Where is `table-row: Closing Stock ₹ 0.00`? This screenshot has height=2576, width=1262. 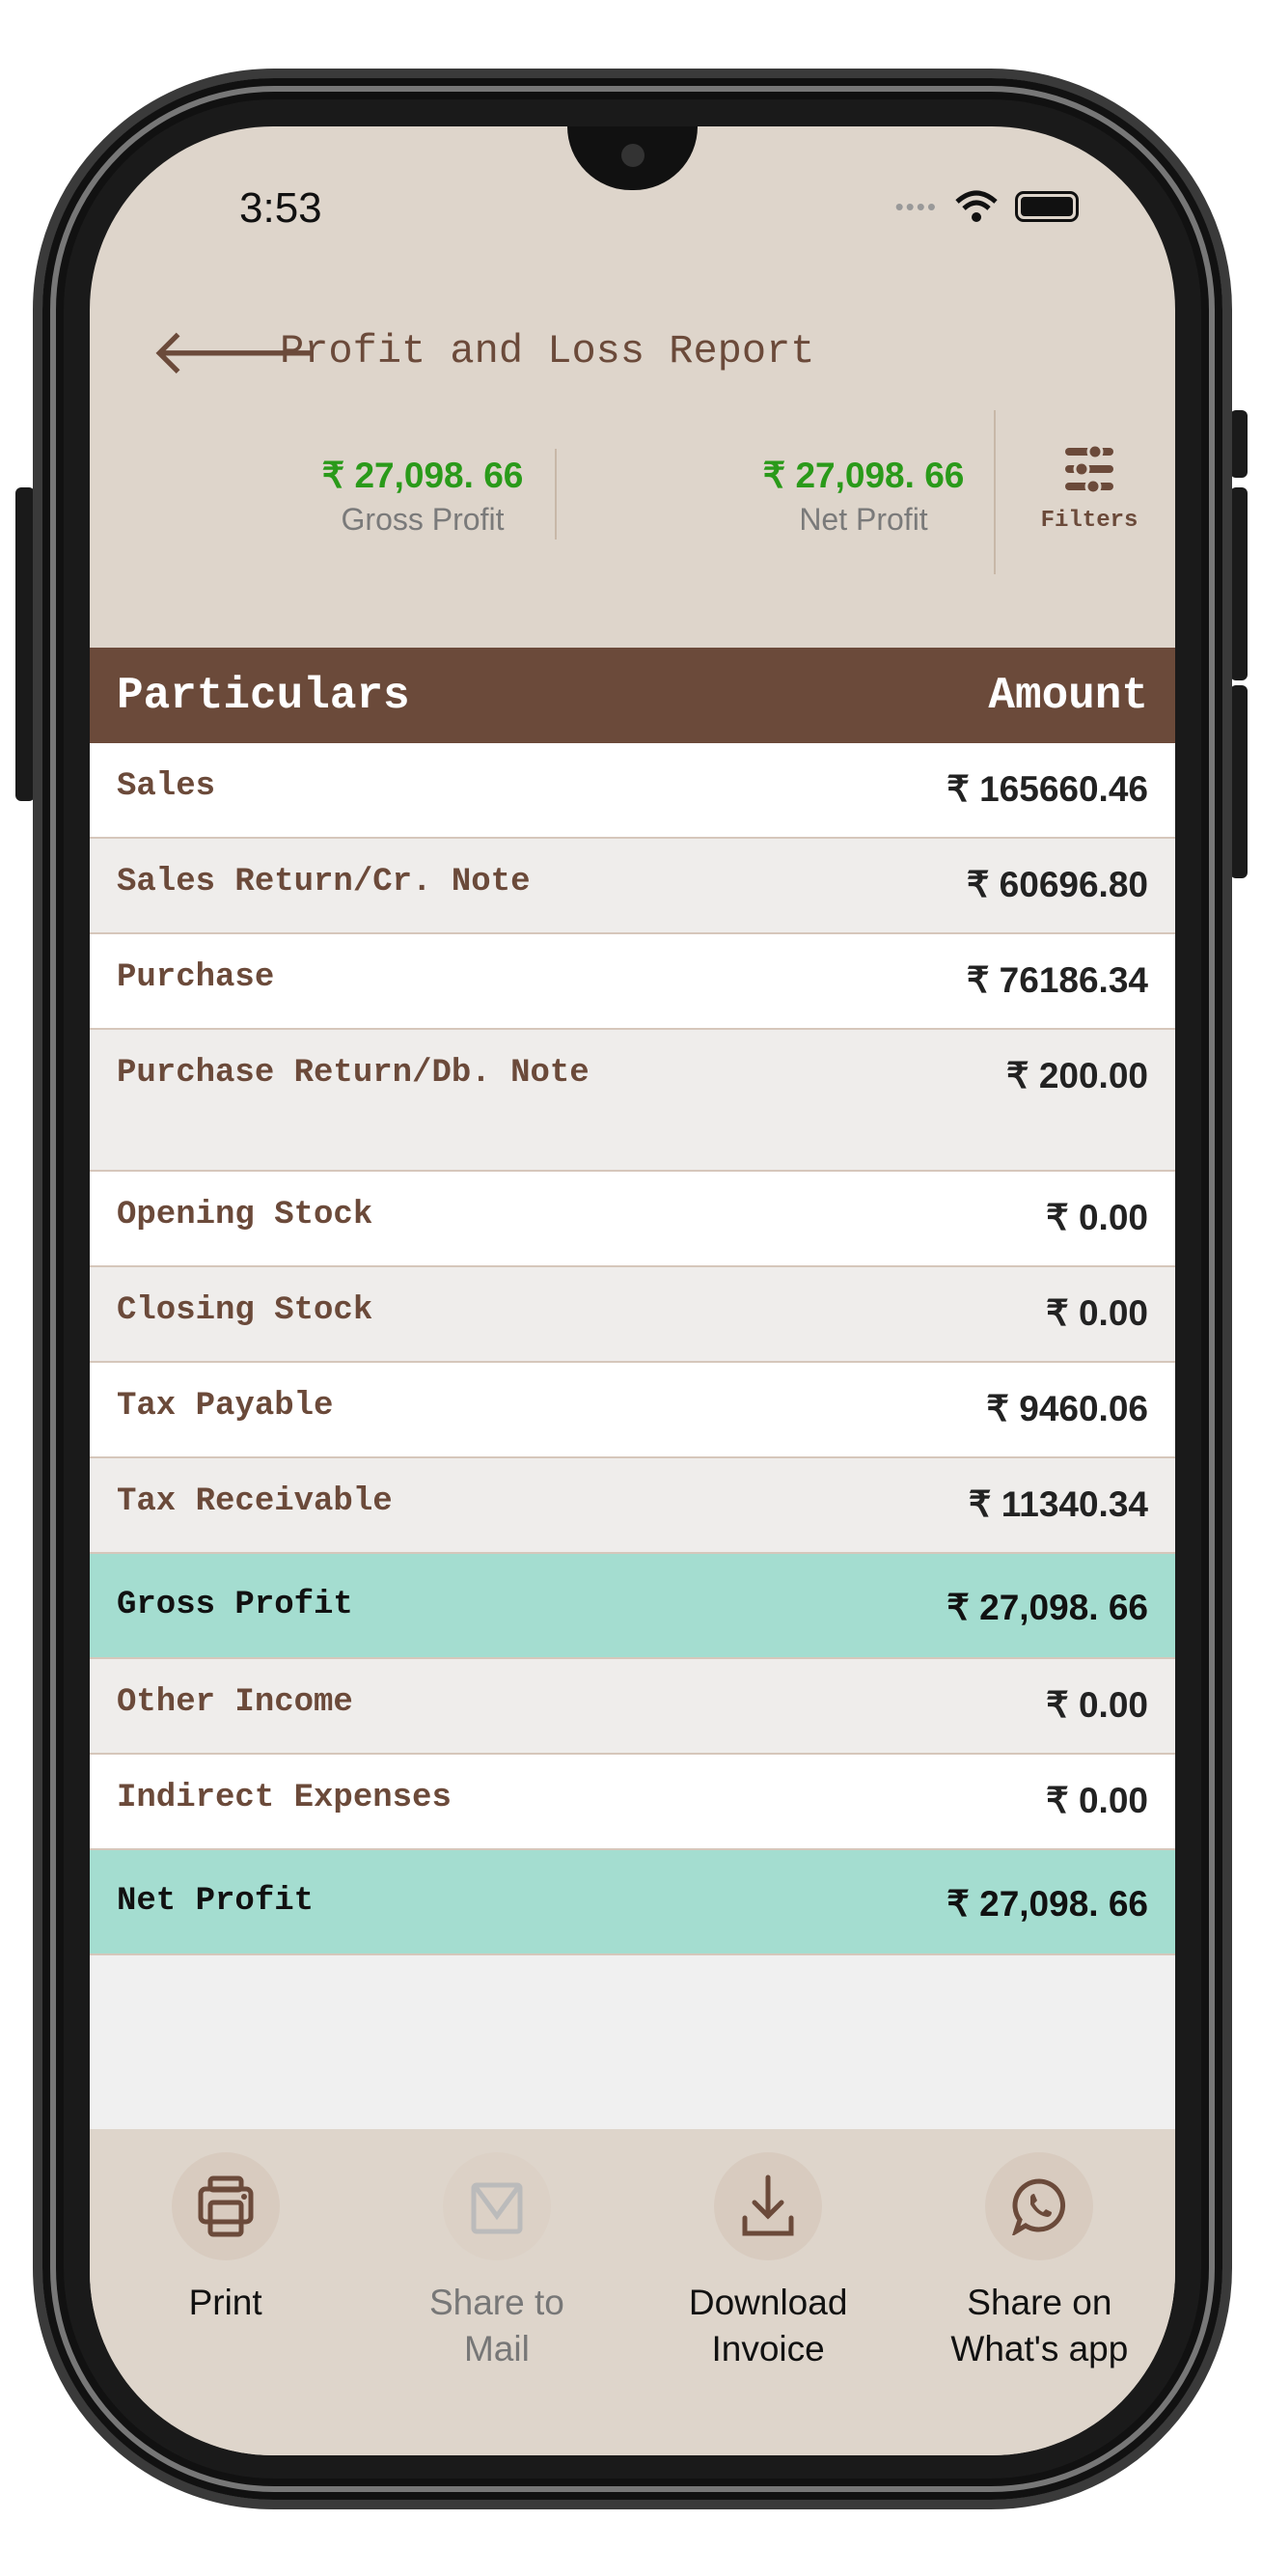
table-row: Closing Stock ₹ 0.00 is located at coordinates (632, 1315).